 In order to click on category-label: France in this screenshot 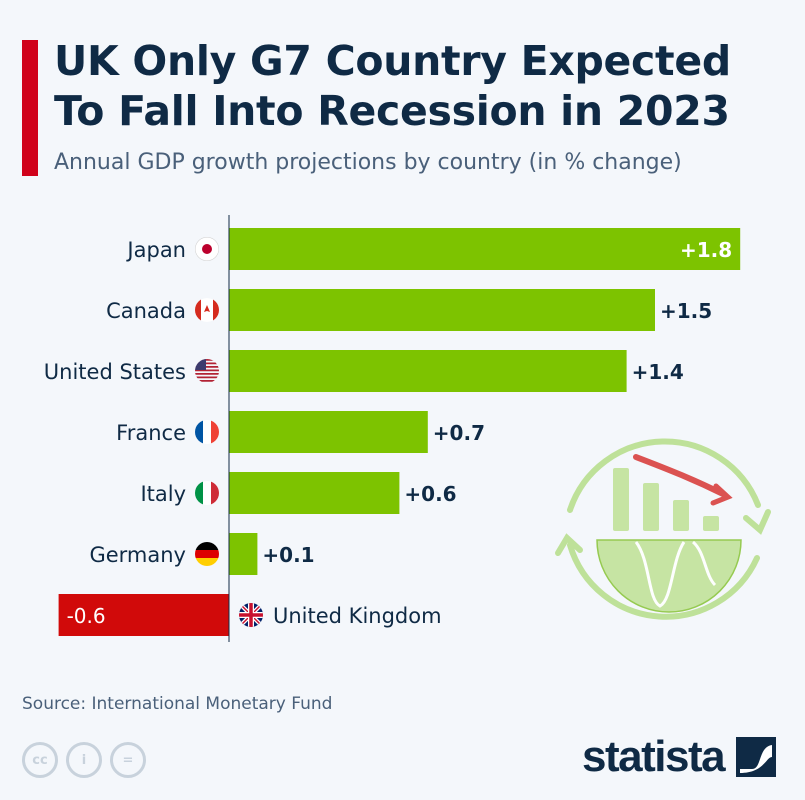, I will do `click(151, 433)`.